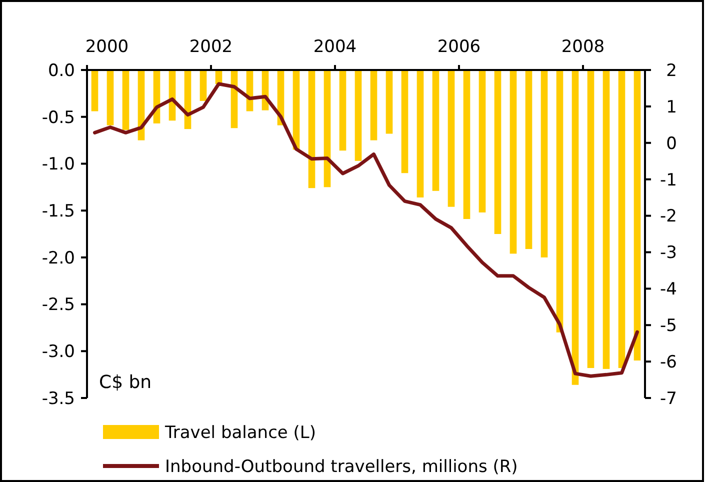 This screenshot has width=710, height=482. What do you see at coordinates (107, 47) in the screenshot?
I see `x-tick-label: 2000` at bounding box center [107, 47].